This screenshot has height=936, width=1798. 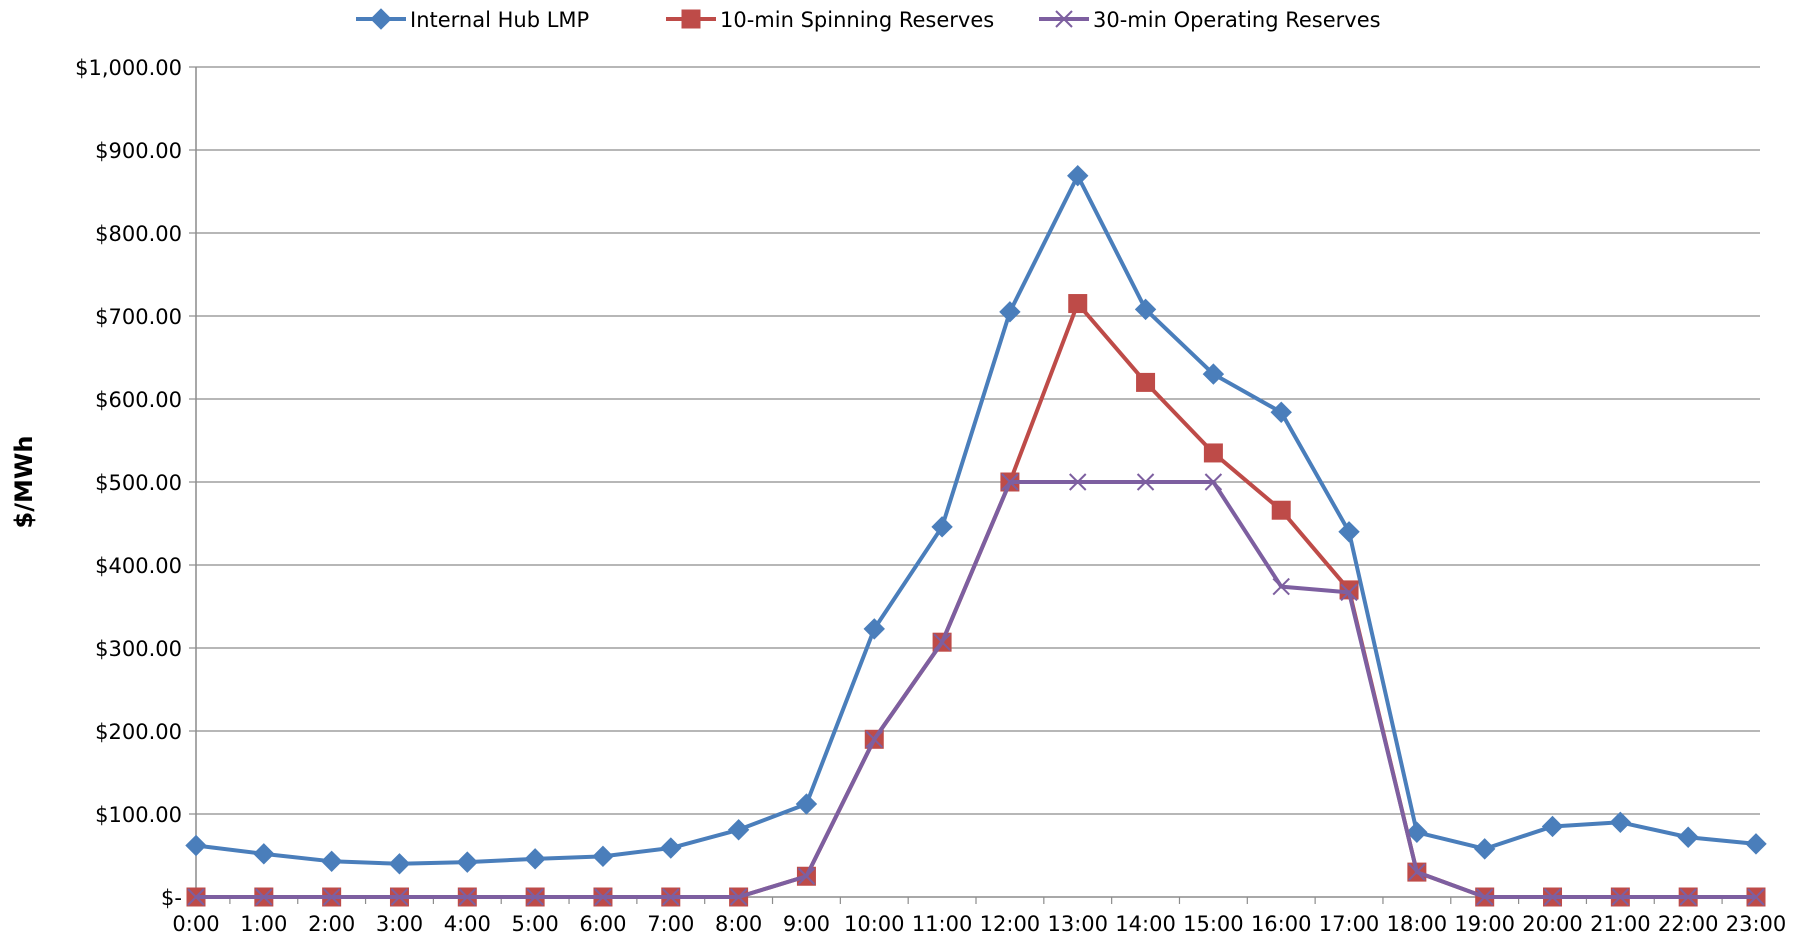 What do you see at coordinates (857, 20) in the screenshot?
I see `legend-label: 10-min Spinning Reserves` at bounding box center [857, 20].